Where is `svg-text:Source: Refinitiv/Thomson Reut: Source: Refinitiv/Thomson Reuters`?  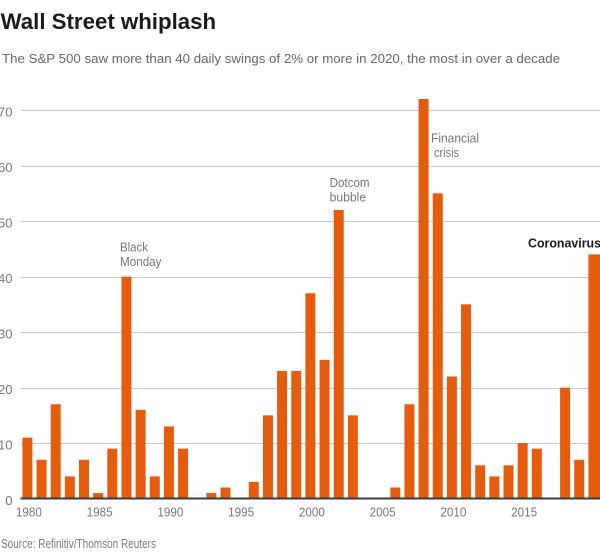 svg-text:Source: Refinitiv/Thomson Reut: Source: Refinitiv/Thomson Reuters is located at coordinates (78, 543).